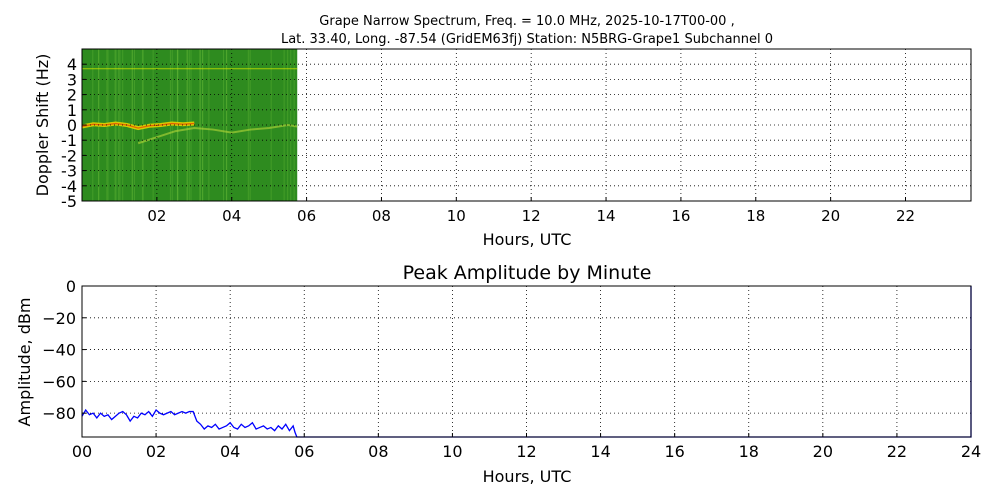  Describe the element at coordinates (971, 451) in the screenshot. I see `amplitude-x-tick-label: 24` at that location.